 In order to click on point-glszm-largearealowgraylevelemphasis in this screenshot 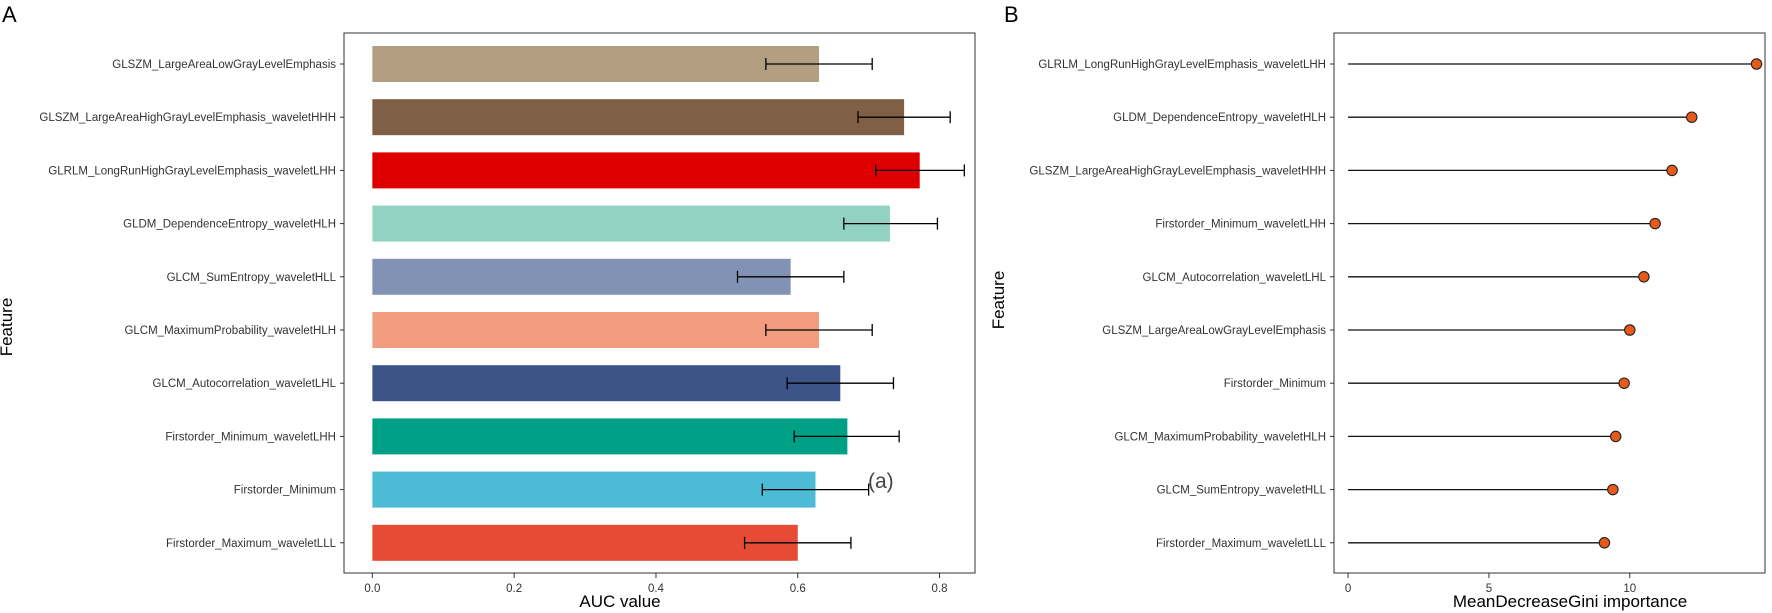, I will do `click(1630, 330)`.